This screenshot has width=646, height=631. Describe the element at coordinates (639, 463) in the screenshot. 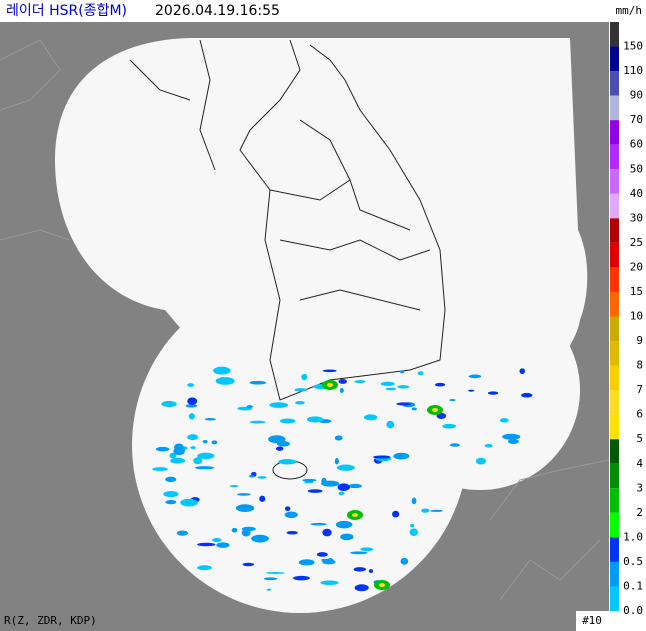

I see `legend-label: 4` at that location.